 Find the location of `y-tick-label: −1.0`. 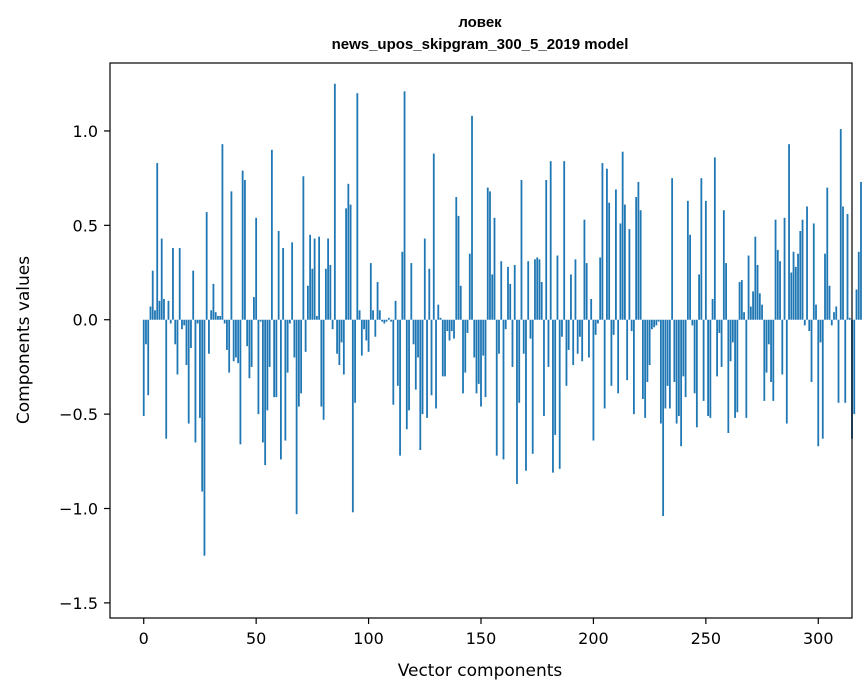

y-tick-label: −1.0 is located at coordinates (78, 509).